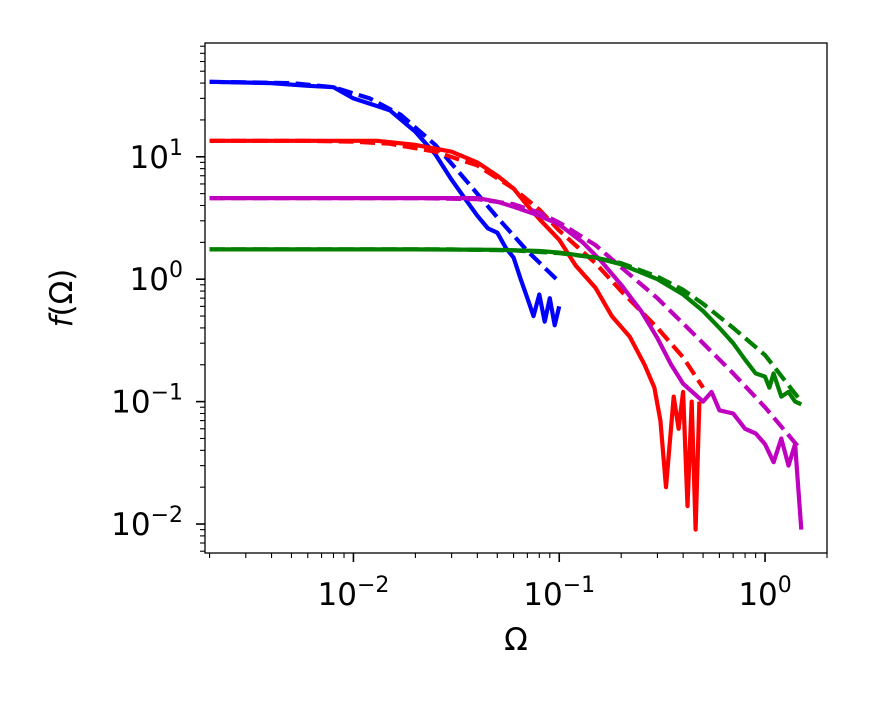 The image size is (871, 703). I want to click on y-tick-label-2: 10⁻¹, so click(147, 401).